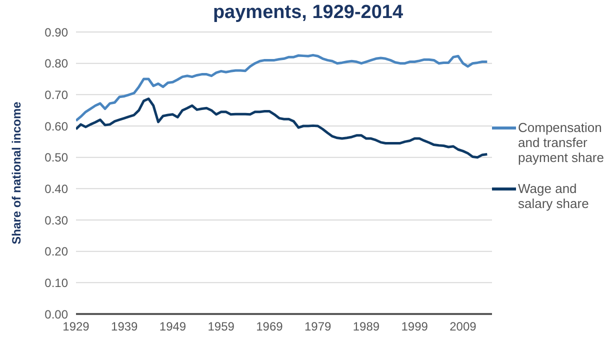  What do you see at coordinates (56, 251) in the screenshot?
I see `y-tick-label: 0.20` at bounding box center [56, 251].